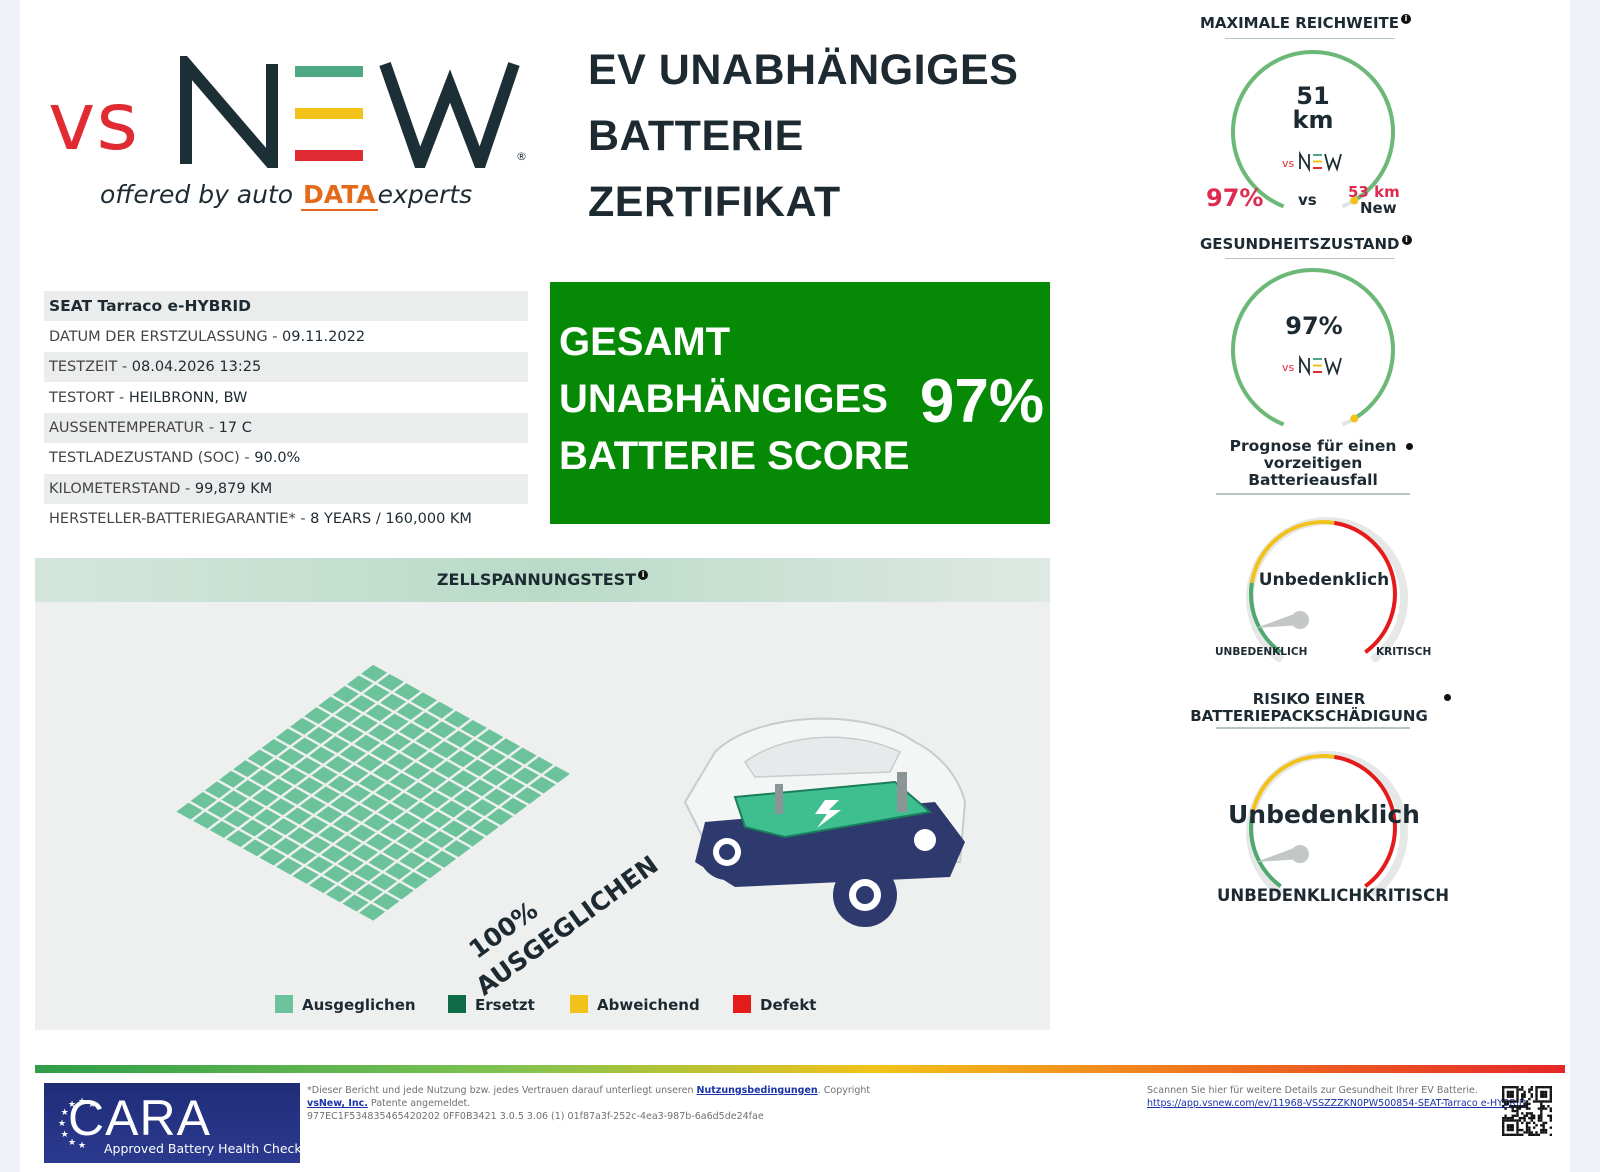 Image resolution: width=1600 pixels, height=1172 pixels. What do you see at coordinates (77, 1124) in the screenshot?
I see `eu-stars-icon: ★★★★★★ ★ ★` at bounding box center [77, 1124].